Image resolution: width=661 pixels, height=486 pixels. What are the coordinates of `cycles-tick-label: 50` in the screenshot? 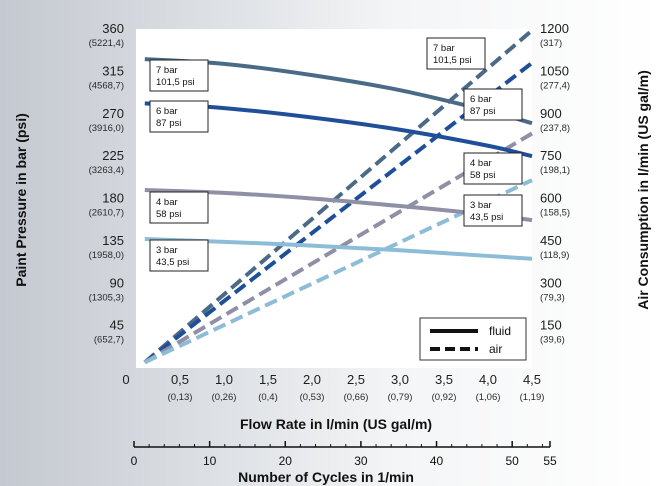 It's located at (513, 461).